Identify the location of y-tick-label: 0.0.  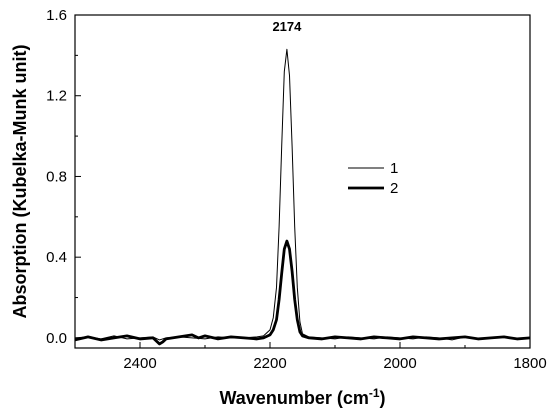
(56, 338).